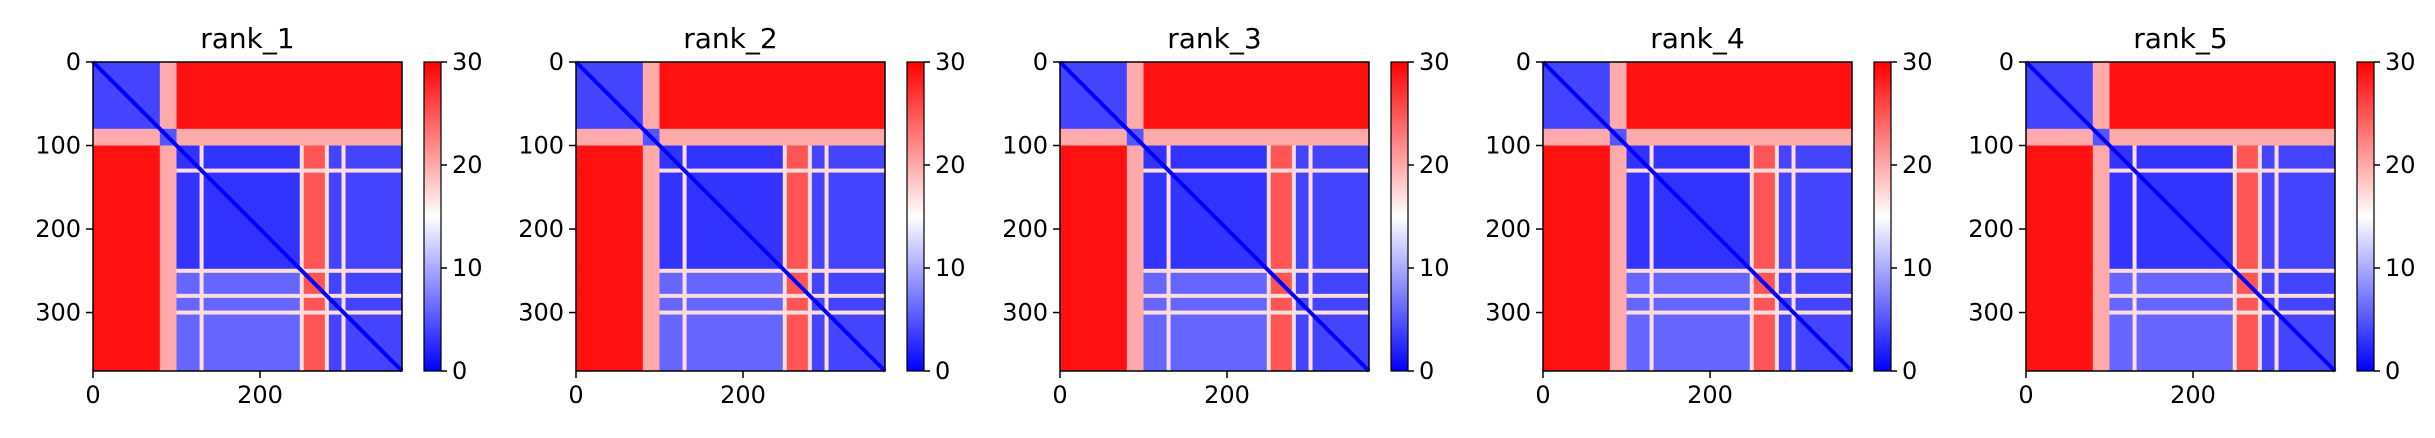 This screenshot has height=438, width=2435. What do you see at coordinates (2180, 216) in the screenshot?
I see `heatmap-diagonal` at bounding box center [2180, 216].